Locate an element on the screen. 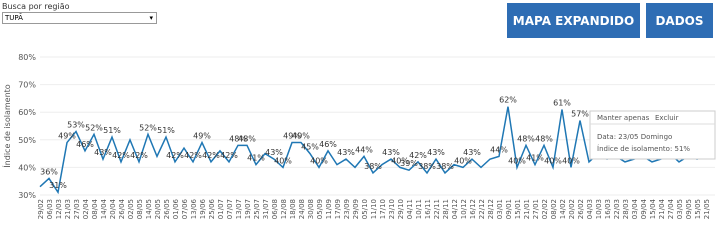 Image resolution: width=720 pixels, height=240 pixels. y-tick-label: 30% is located at coordinates (27, 195).